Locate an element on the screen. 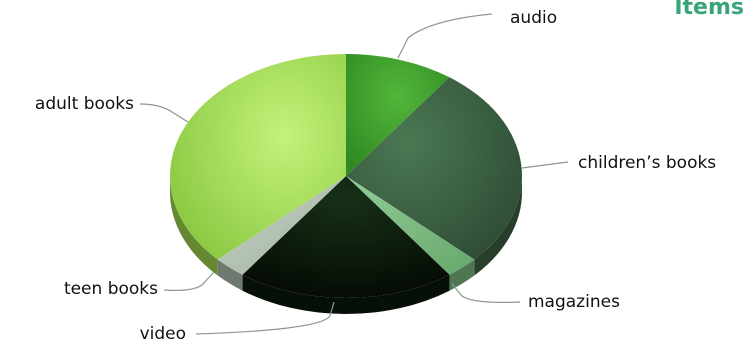 This screenshot has width=744, height=346. slice-video is located at coordinates (346, 237).